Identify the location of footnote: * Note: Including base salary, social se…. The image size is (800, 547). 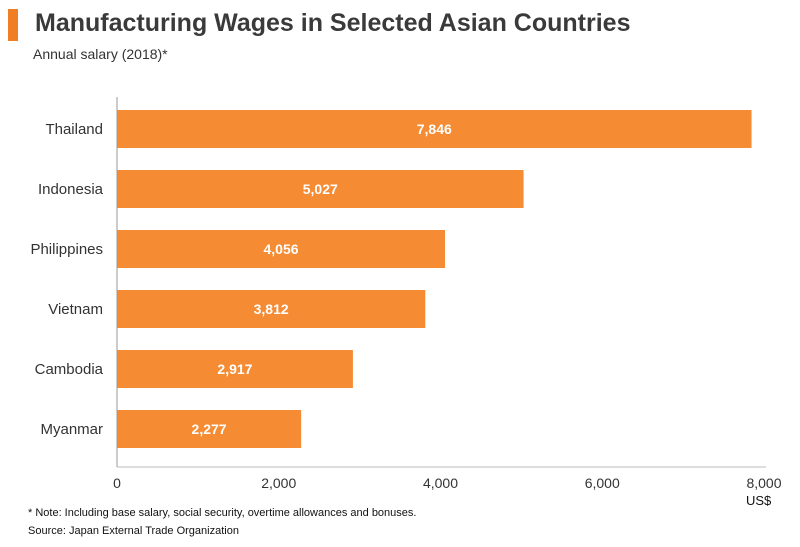
(222, 513).